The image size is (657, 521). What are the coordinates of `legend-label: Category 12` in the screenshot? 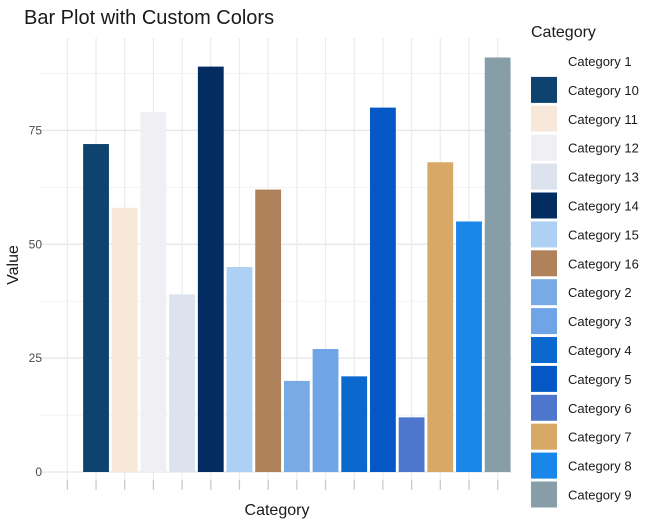 It's located at (603, 148).